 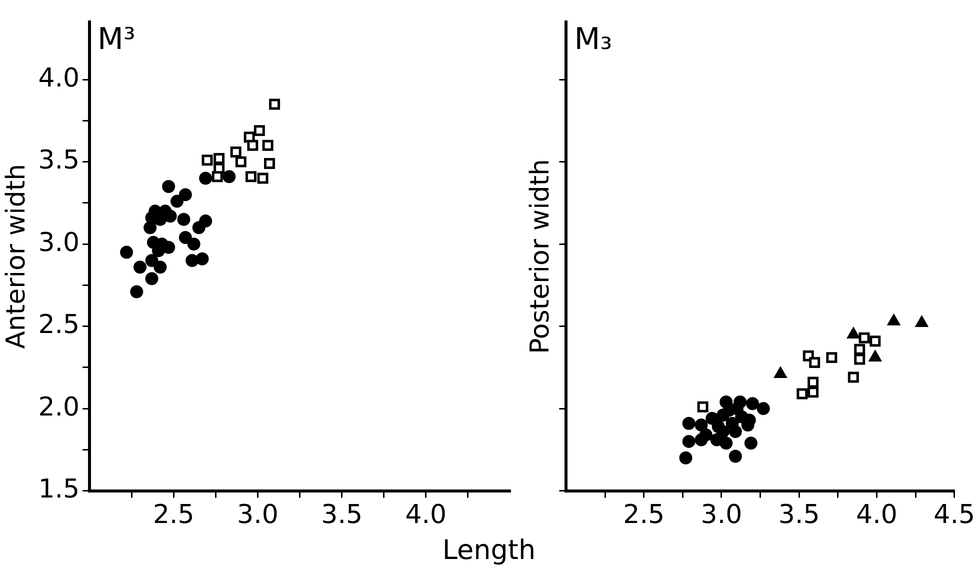 What do you see at coordinates (16, 256) in the screenshot?
I see `y-axis-title: Anterior width` at bounding box center [16, 256].